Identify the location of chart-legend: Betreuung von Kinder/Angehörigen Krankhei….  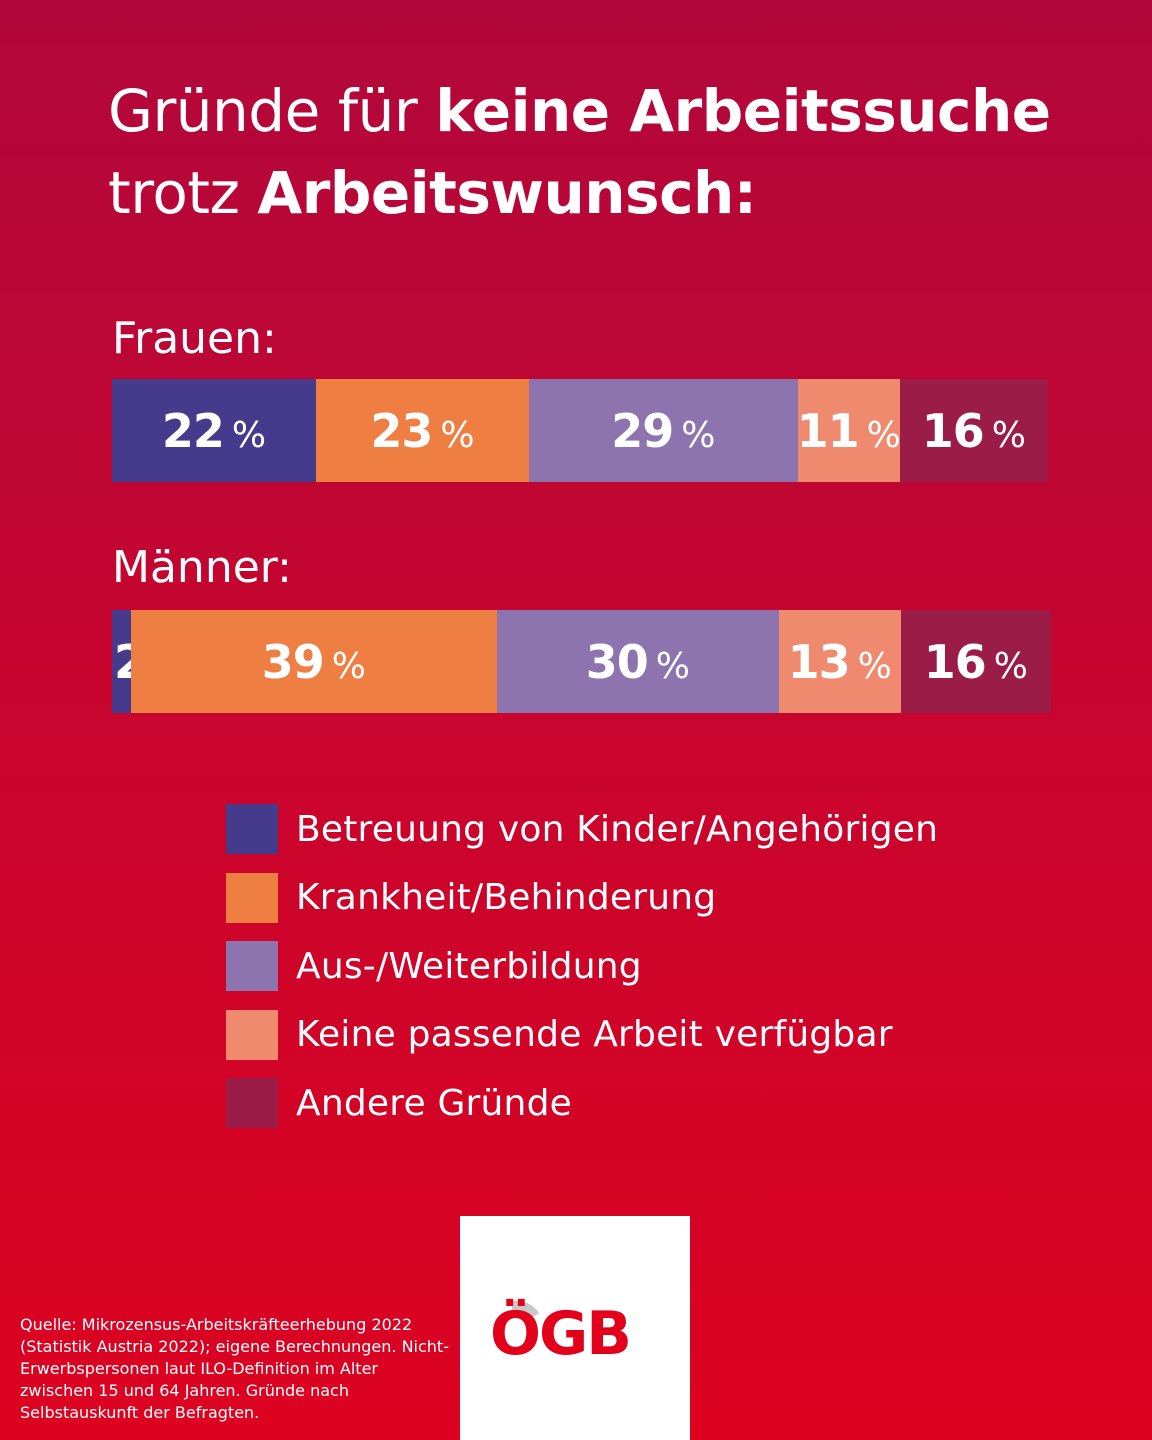
(582, 975).